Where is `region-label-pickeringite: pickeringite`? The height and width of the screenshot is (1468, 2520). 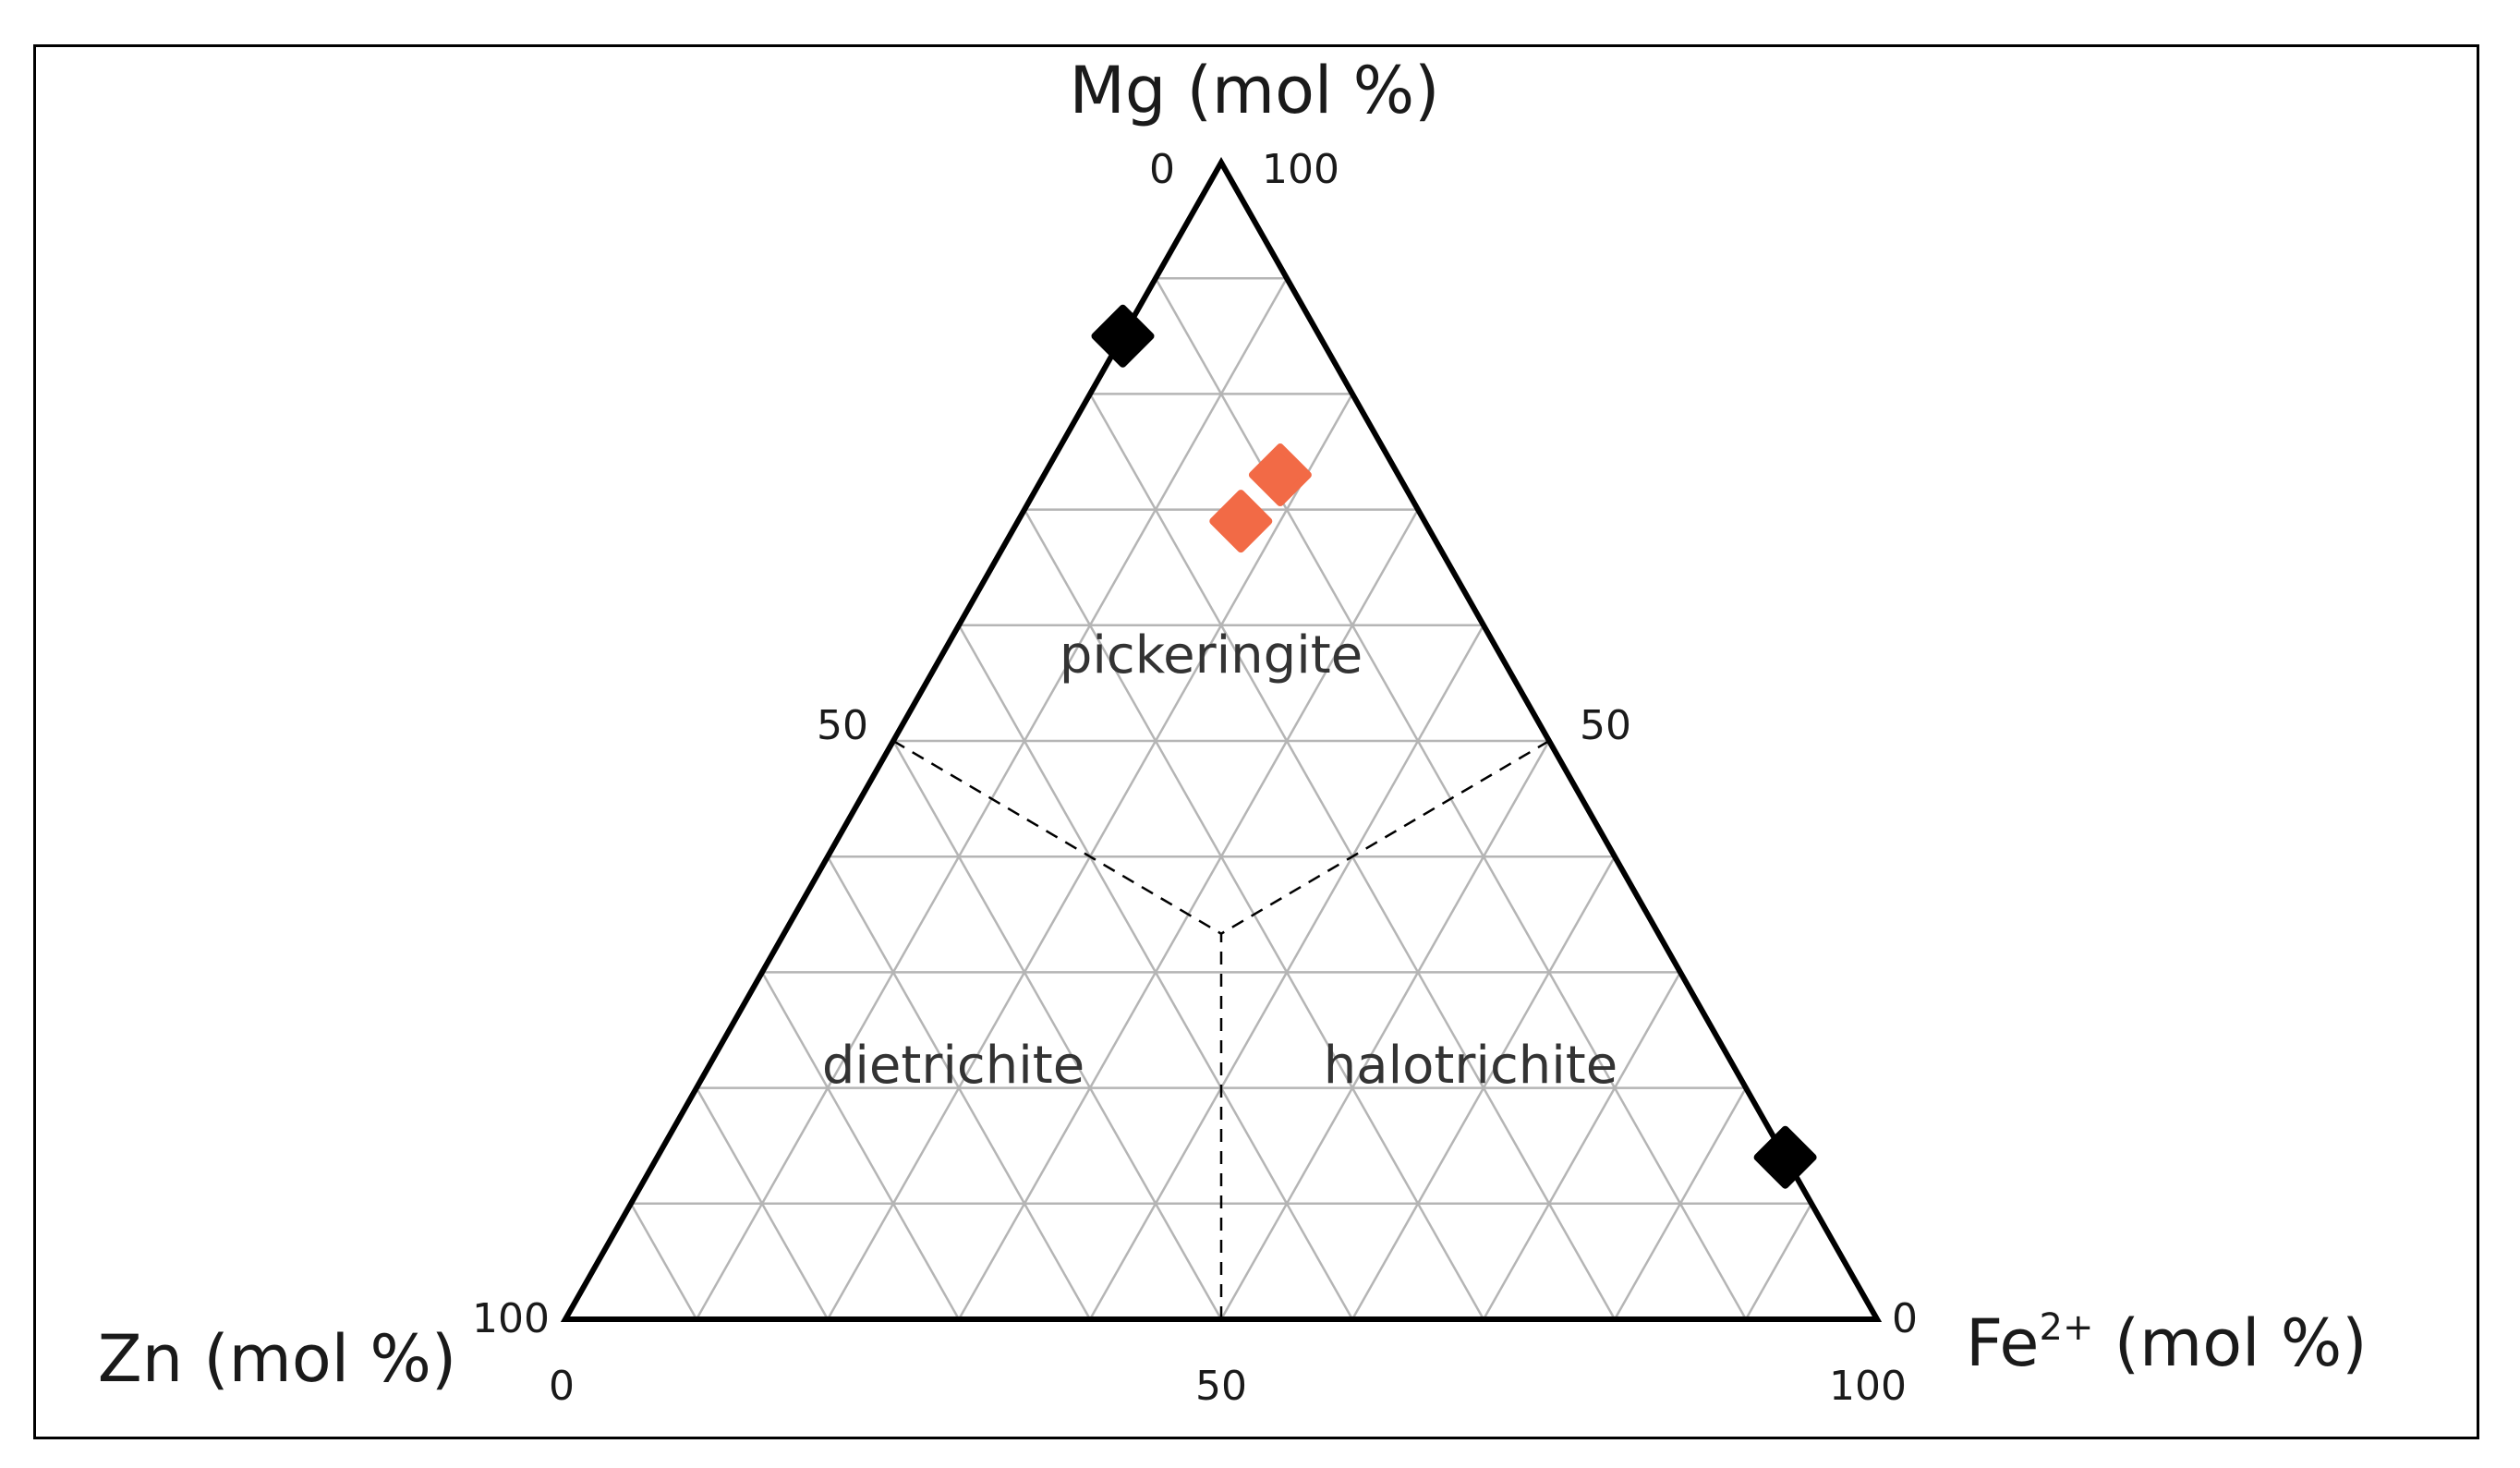 region-label-pickeringite: pickeringite is located at coordinates (1211, 655).